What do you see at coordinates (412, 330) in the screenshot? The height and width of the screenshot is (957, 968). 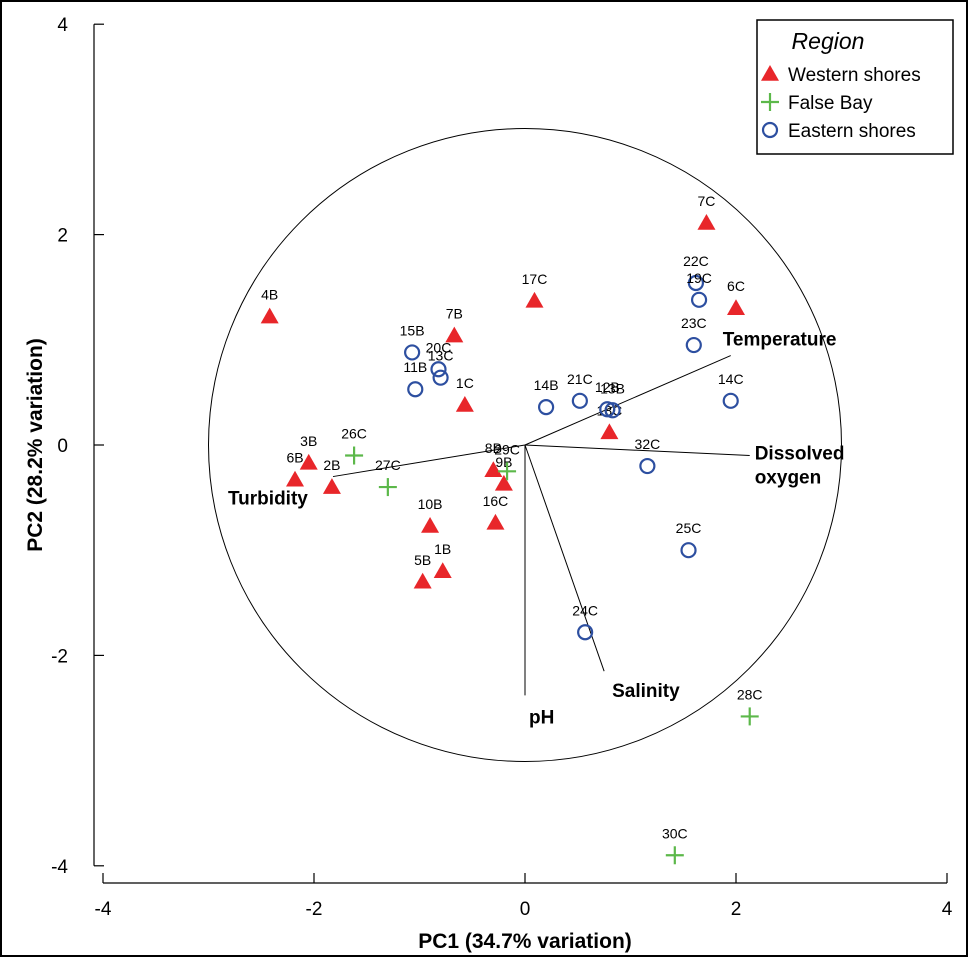 I see `point-label-15b: 15B` at bounding box center [412, 330].